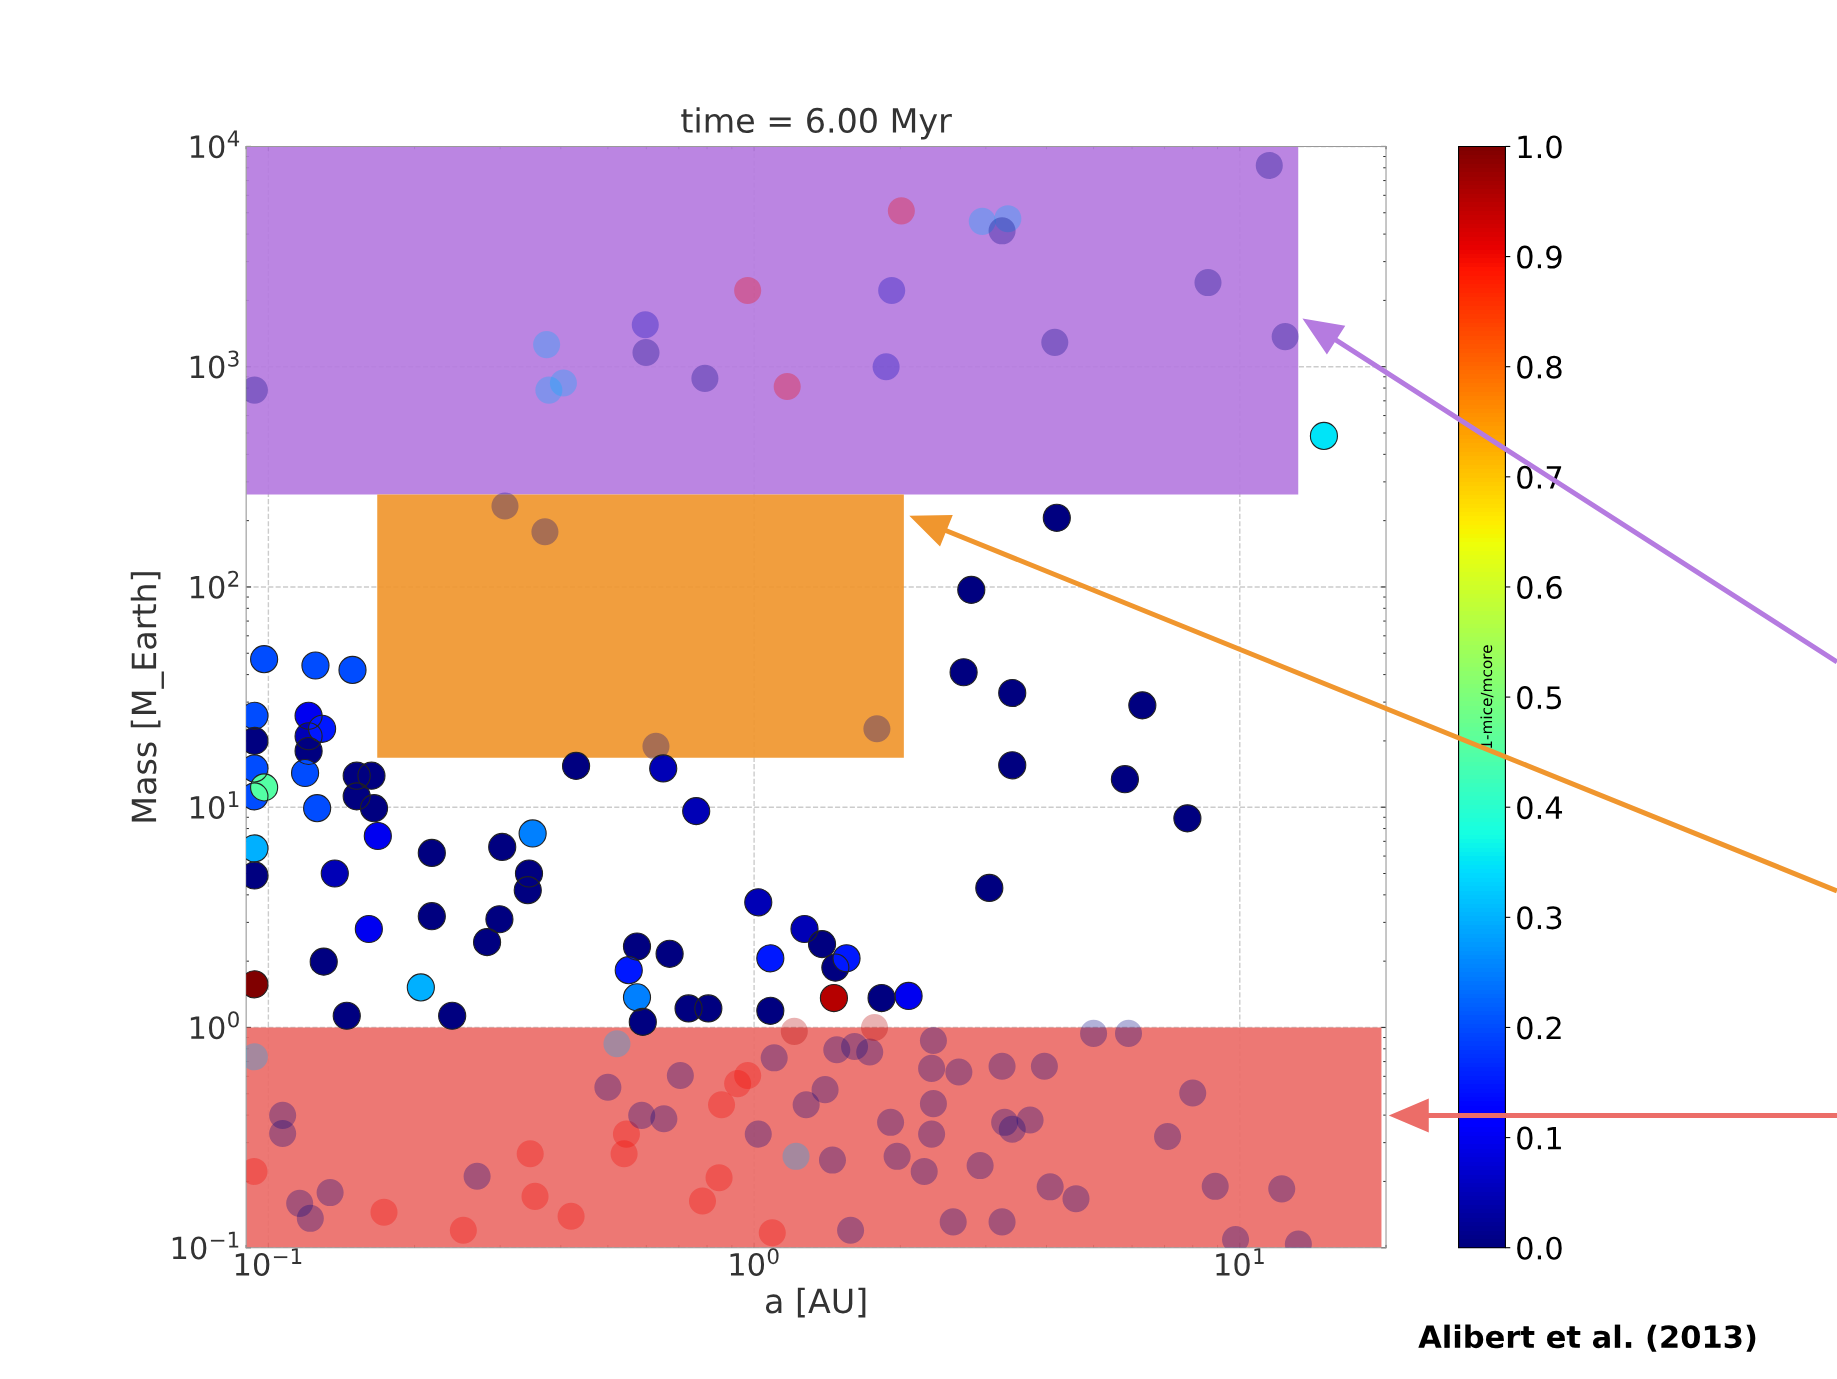 Image resolution: width=1837 pixels, height=1379 pixels. What do you see at coordinates (214, 364) in the screenshot?
I see `y-tick-label: 10$^{3}$` at bounding box center [214, 364].